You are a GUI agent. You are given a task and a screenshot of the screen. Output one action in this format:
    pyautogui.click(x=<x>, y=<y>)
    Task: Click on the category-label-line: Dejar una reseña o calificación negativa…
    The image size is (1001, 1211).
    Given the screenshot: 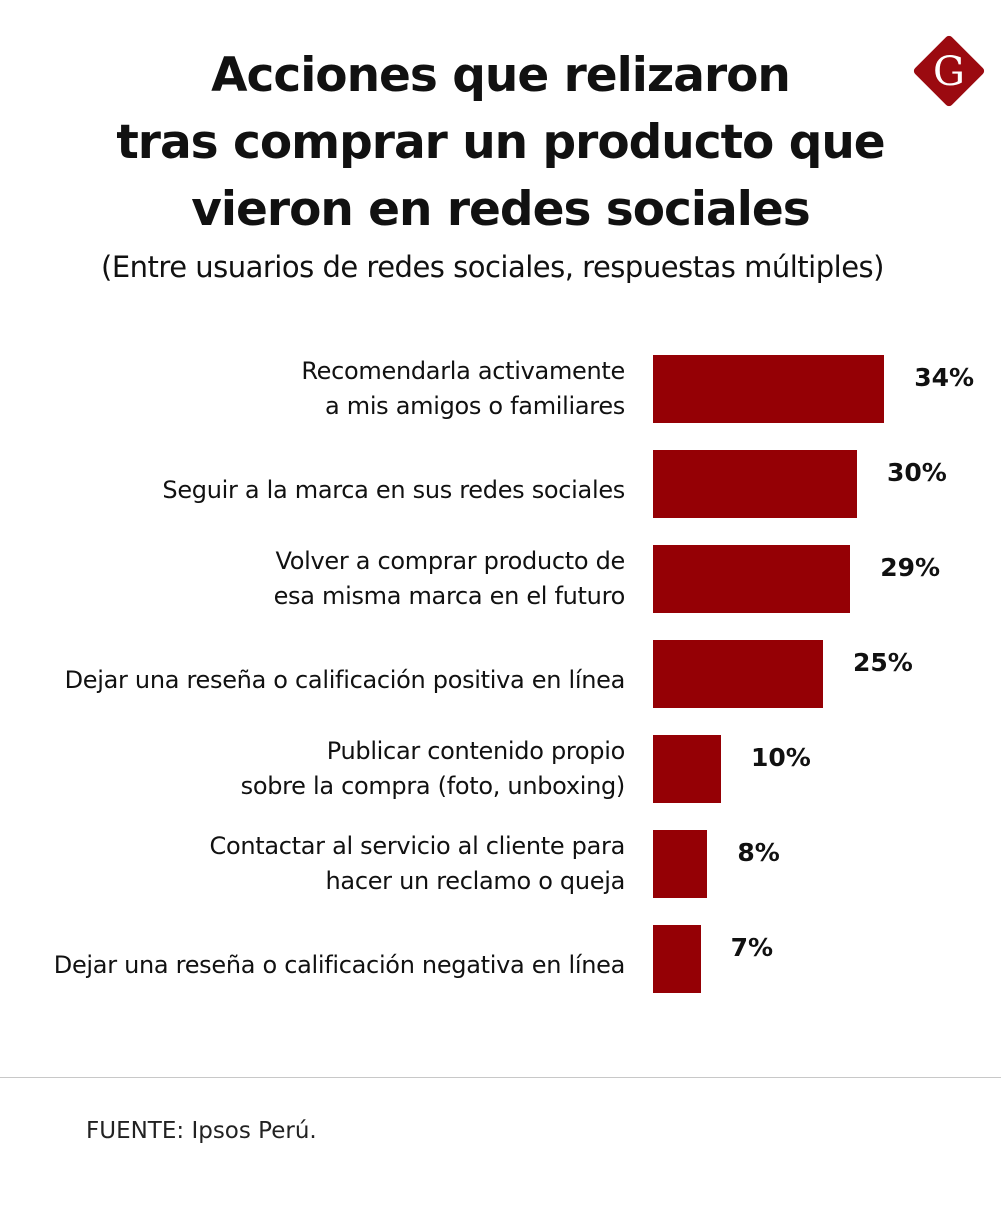 What is the action you would take?
    pyautogui.click(x=339, y=964)
    